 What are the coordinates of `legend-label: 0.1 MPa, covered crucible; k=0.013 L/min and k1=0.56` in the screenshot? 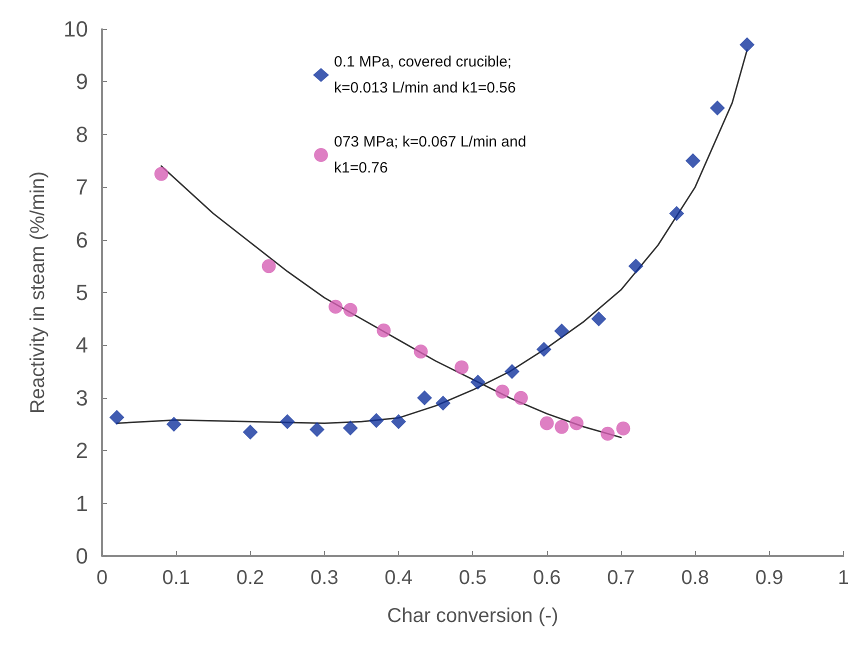 It's located at (425, 75).